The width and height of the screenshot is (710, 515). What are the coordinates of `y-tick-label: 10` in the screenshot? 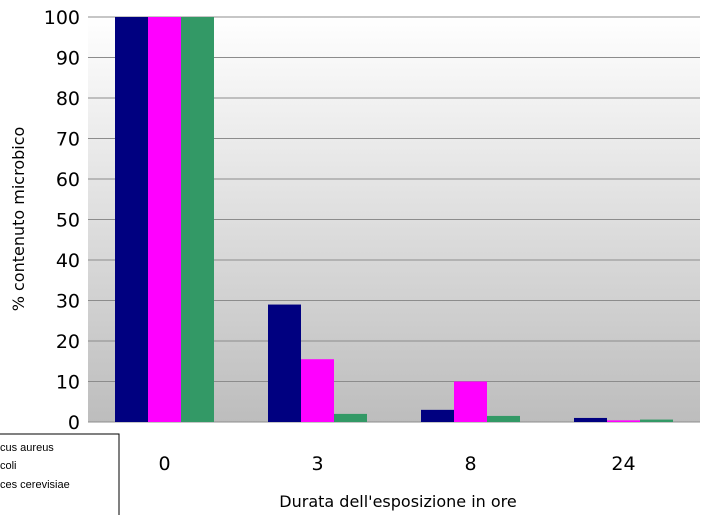 It's located at (68, 383).